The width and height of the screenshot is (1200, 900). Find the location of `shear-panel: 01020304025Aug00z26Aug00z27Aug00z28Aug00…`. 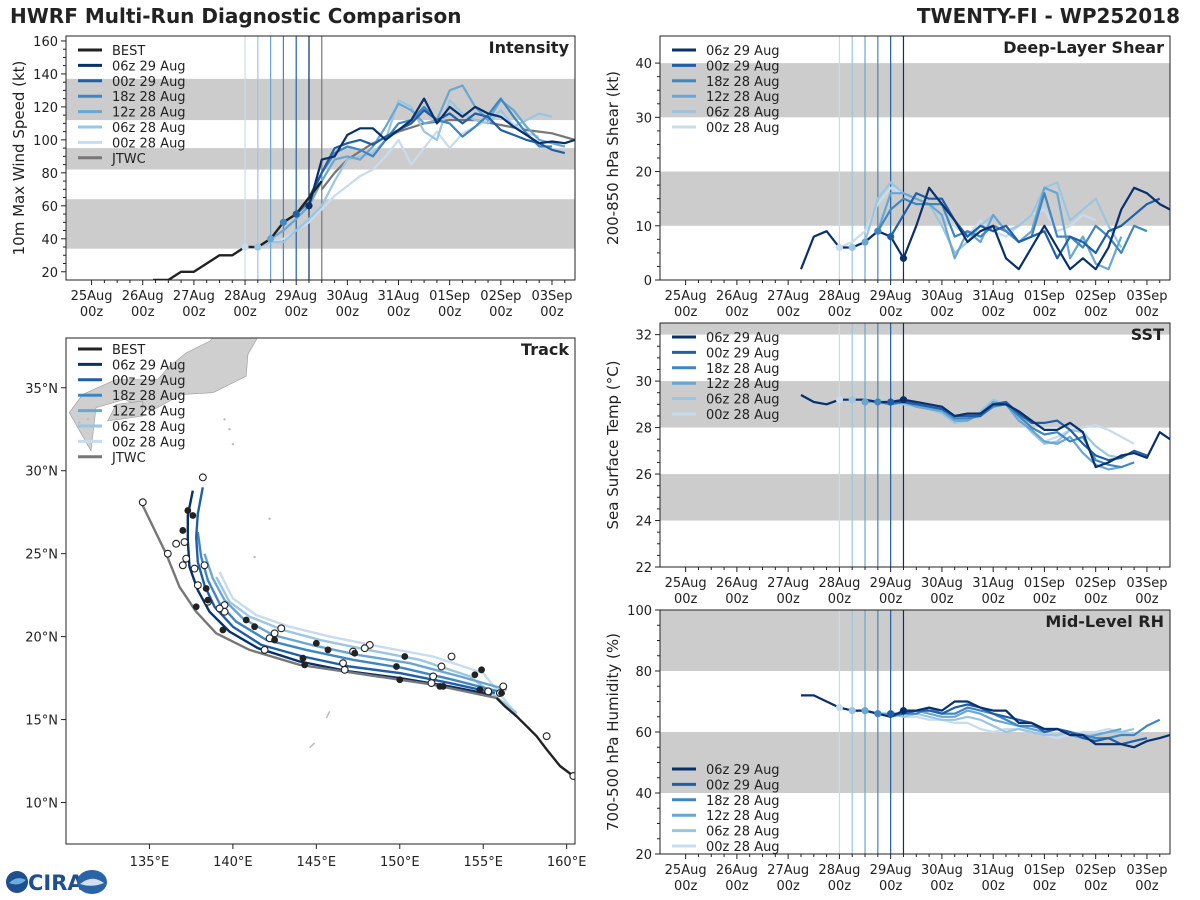

shear-panel: 01020304025Aug00z26Aug00z27Aug00z28Aug00… is located at coordinates (887, 177).